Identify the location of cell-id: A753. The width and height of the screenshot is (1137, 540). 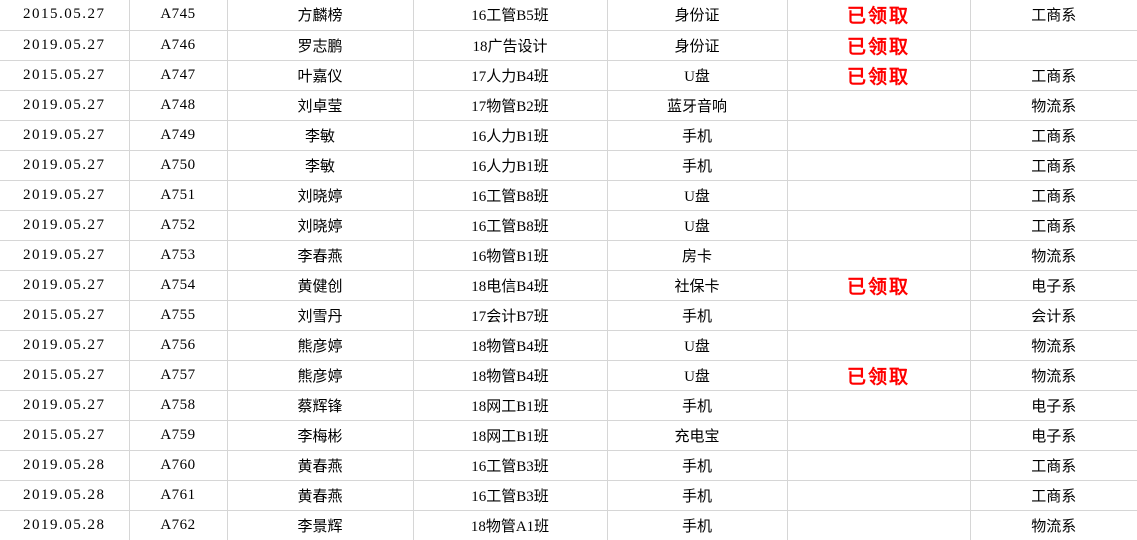
(178, 255).